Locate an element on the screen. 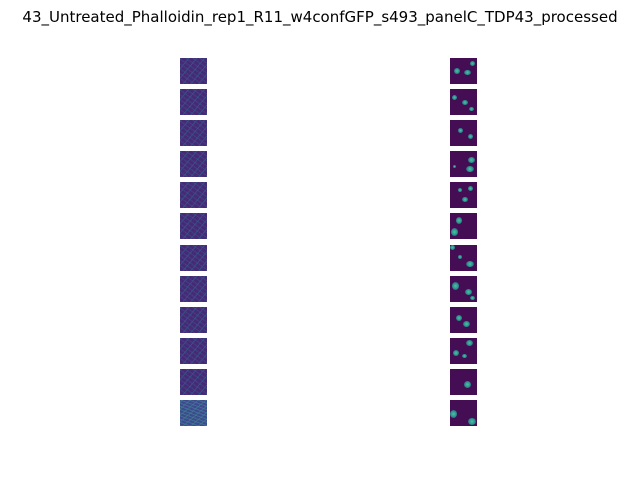 Image resolution: width=640 pixels, height=480 pixels. tdp43-tile-column is located at coordinates (464, 244).